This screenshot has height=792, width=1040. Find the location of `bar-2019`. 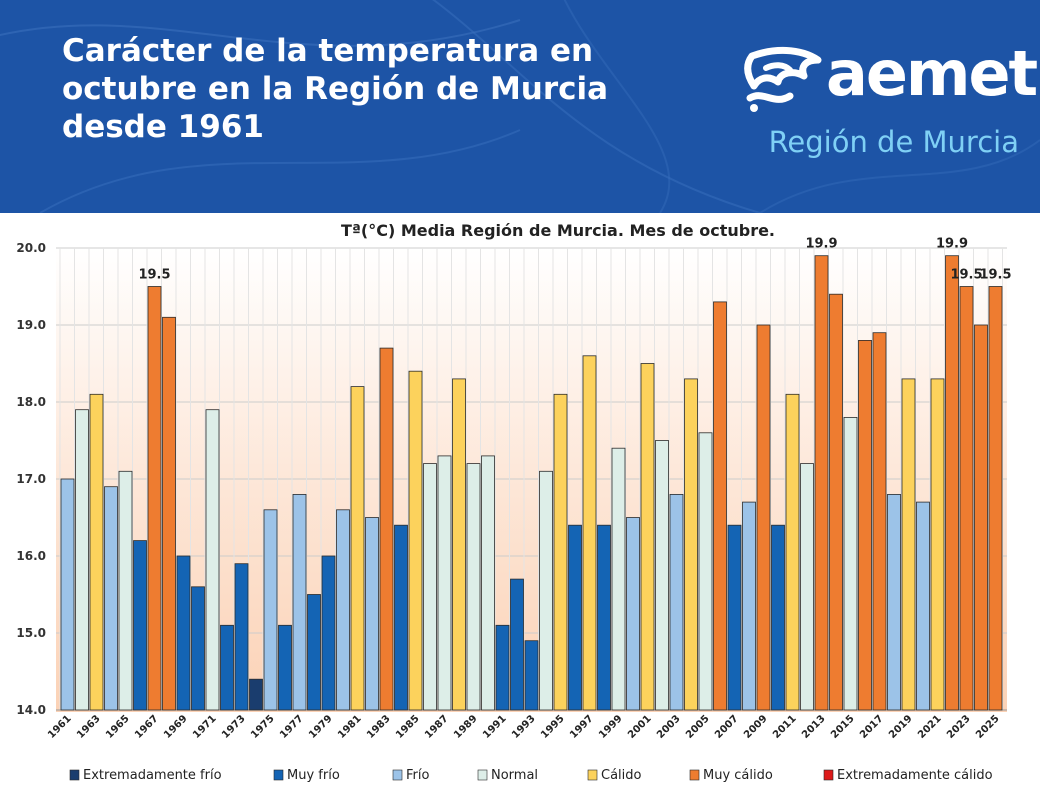

bar-2019 is located at coordinates (908, 544).